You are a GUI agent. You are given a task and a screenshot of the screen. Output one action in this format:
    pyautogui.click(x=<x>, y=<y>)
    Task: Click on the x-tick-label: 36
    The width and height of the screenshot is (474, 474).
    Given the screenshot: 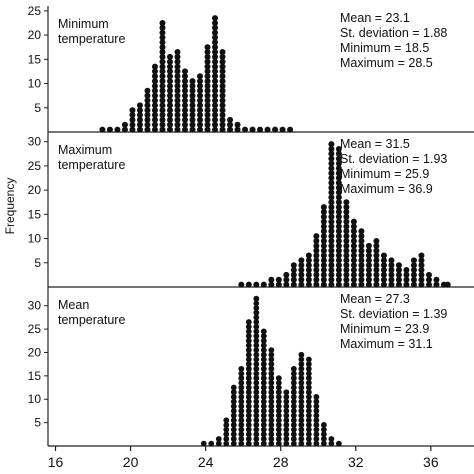 What is the action you would take?
    pyautogui.click(x=431, y=462)
    